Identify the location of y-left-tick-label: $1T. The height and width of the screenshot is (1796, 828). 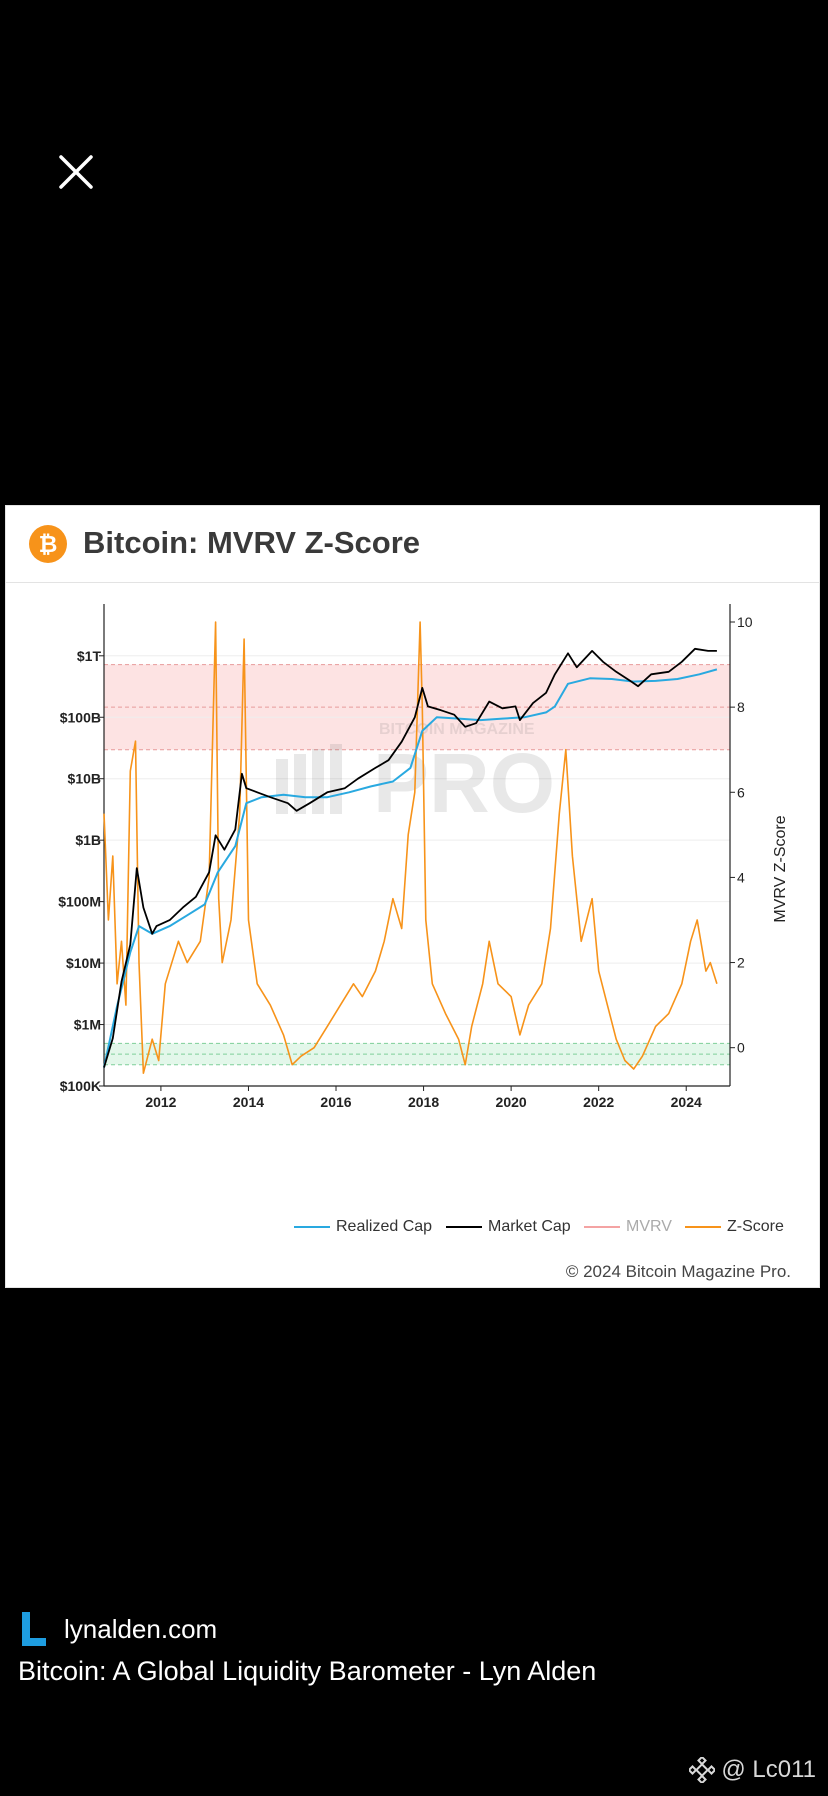
(89, 656).